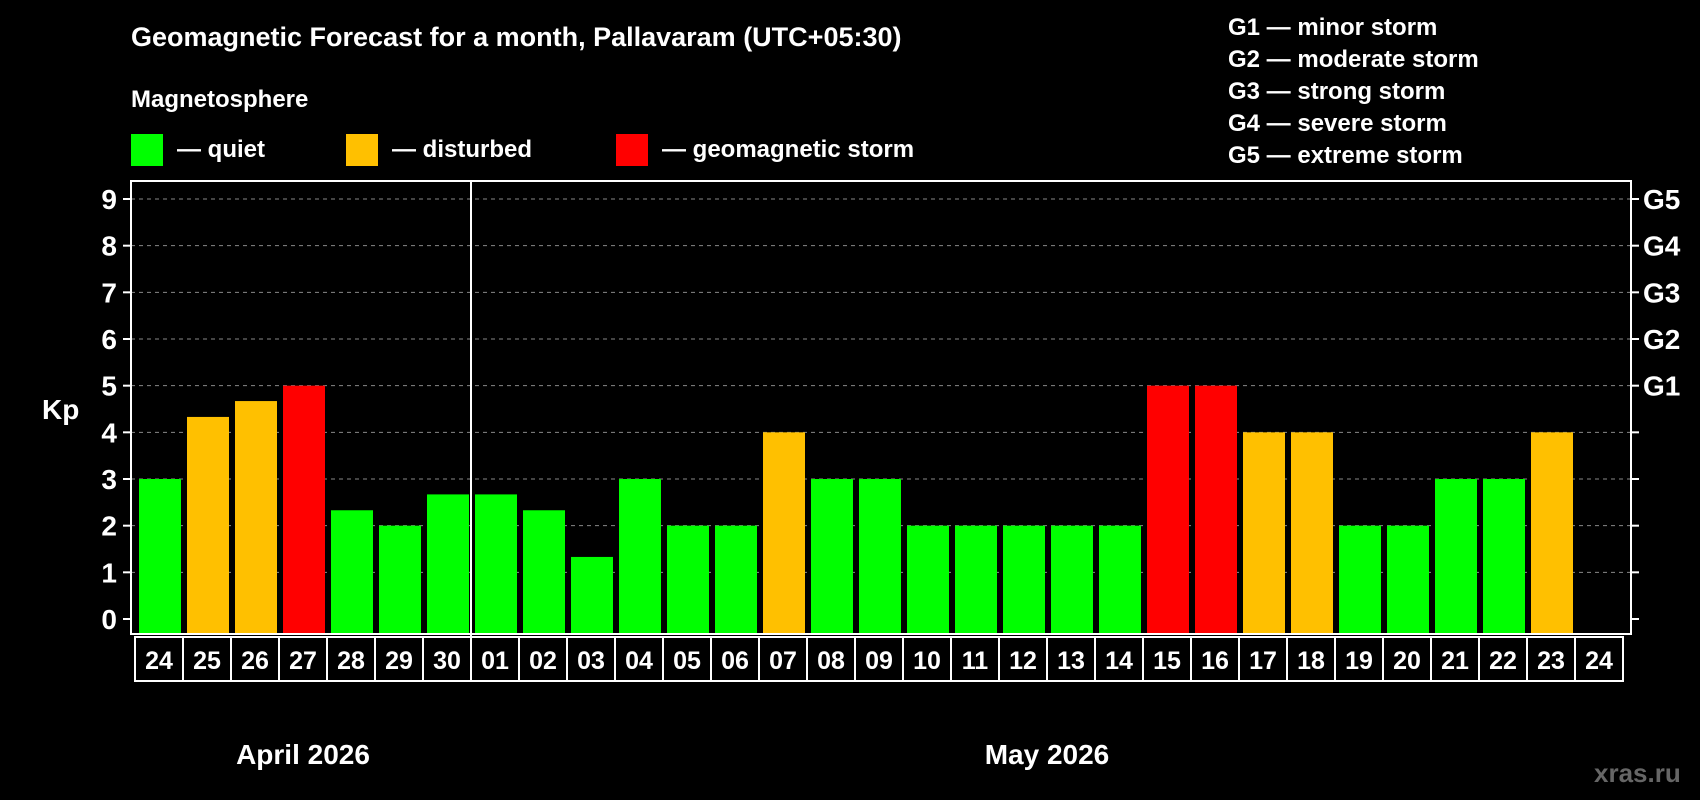 The image size is (1700, 800). I want to click on watermark: xras.ru, so click(1637, 773).